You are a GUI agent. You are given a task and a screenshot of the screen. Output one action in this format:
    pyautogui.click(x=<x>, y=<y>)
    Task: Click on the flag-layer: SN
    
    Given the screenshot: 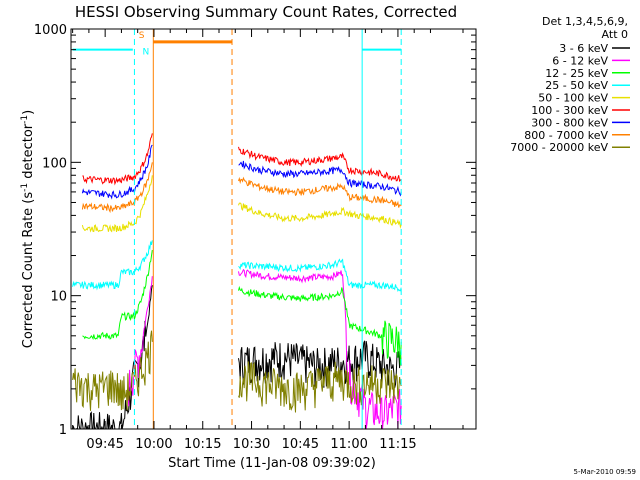 What is the action you would take?
    pyautogui.click(x=144, y=44)
    